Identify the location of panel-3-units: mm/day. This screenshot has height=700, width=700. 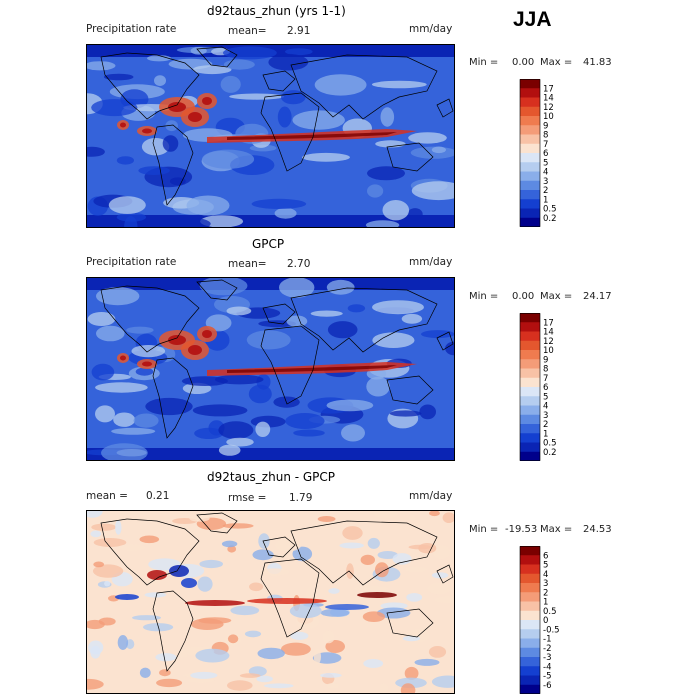
(431, 496).